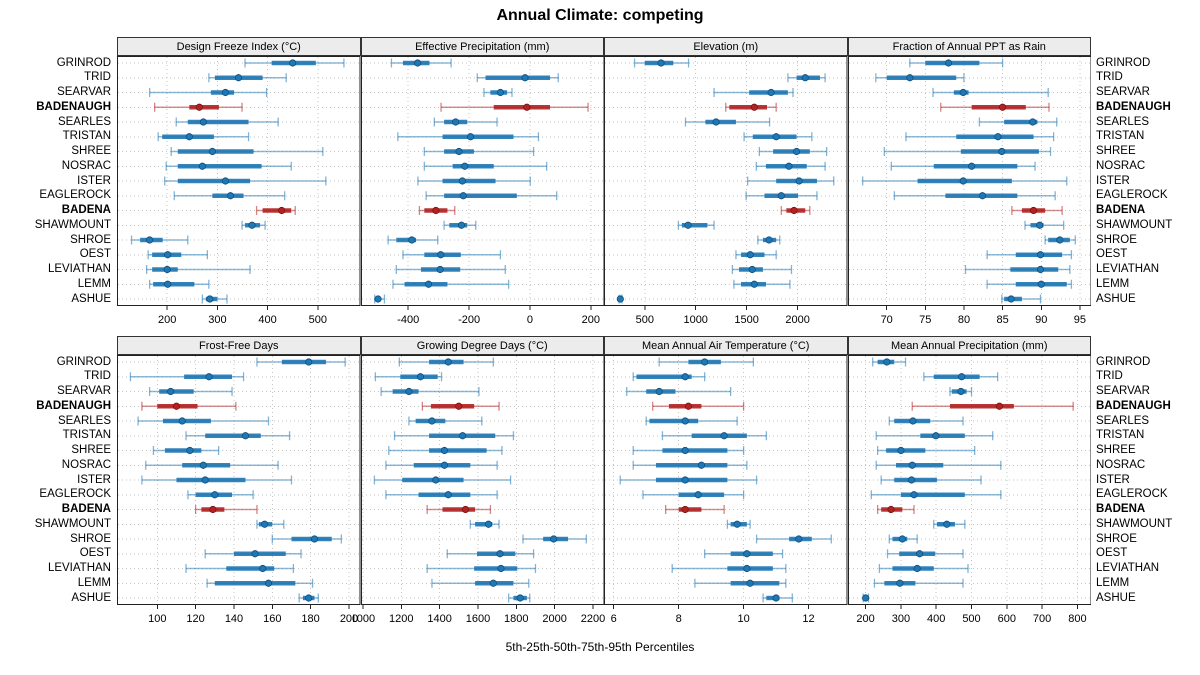 Image resolution: width=1200 pixels, height=675 pixels. What do you see at coordinates (91, 597) in the screenshot?
I see `site-label-left-ashue: ASHUE` at bounding box center [91, 597].